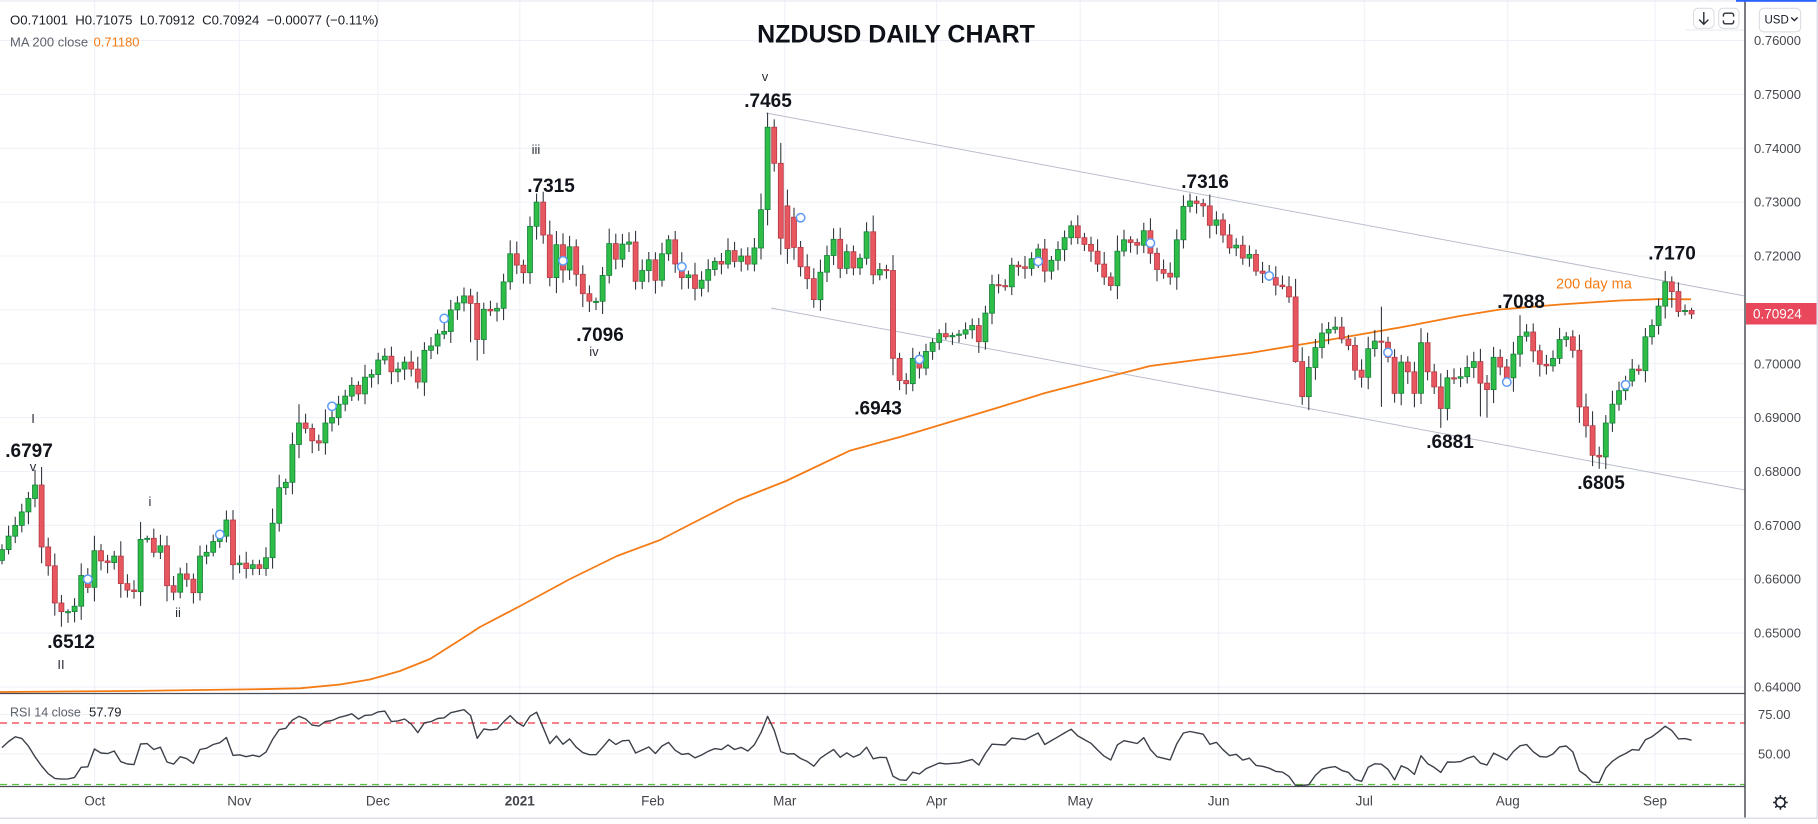 The height and width of the screenshot is (824, 1818). Describe the element at coordinates (1219, 801) in the screenshot. I see `svg-text: Jun` at that location.